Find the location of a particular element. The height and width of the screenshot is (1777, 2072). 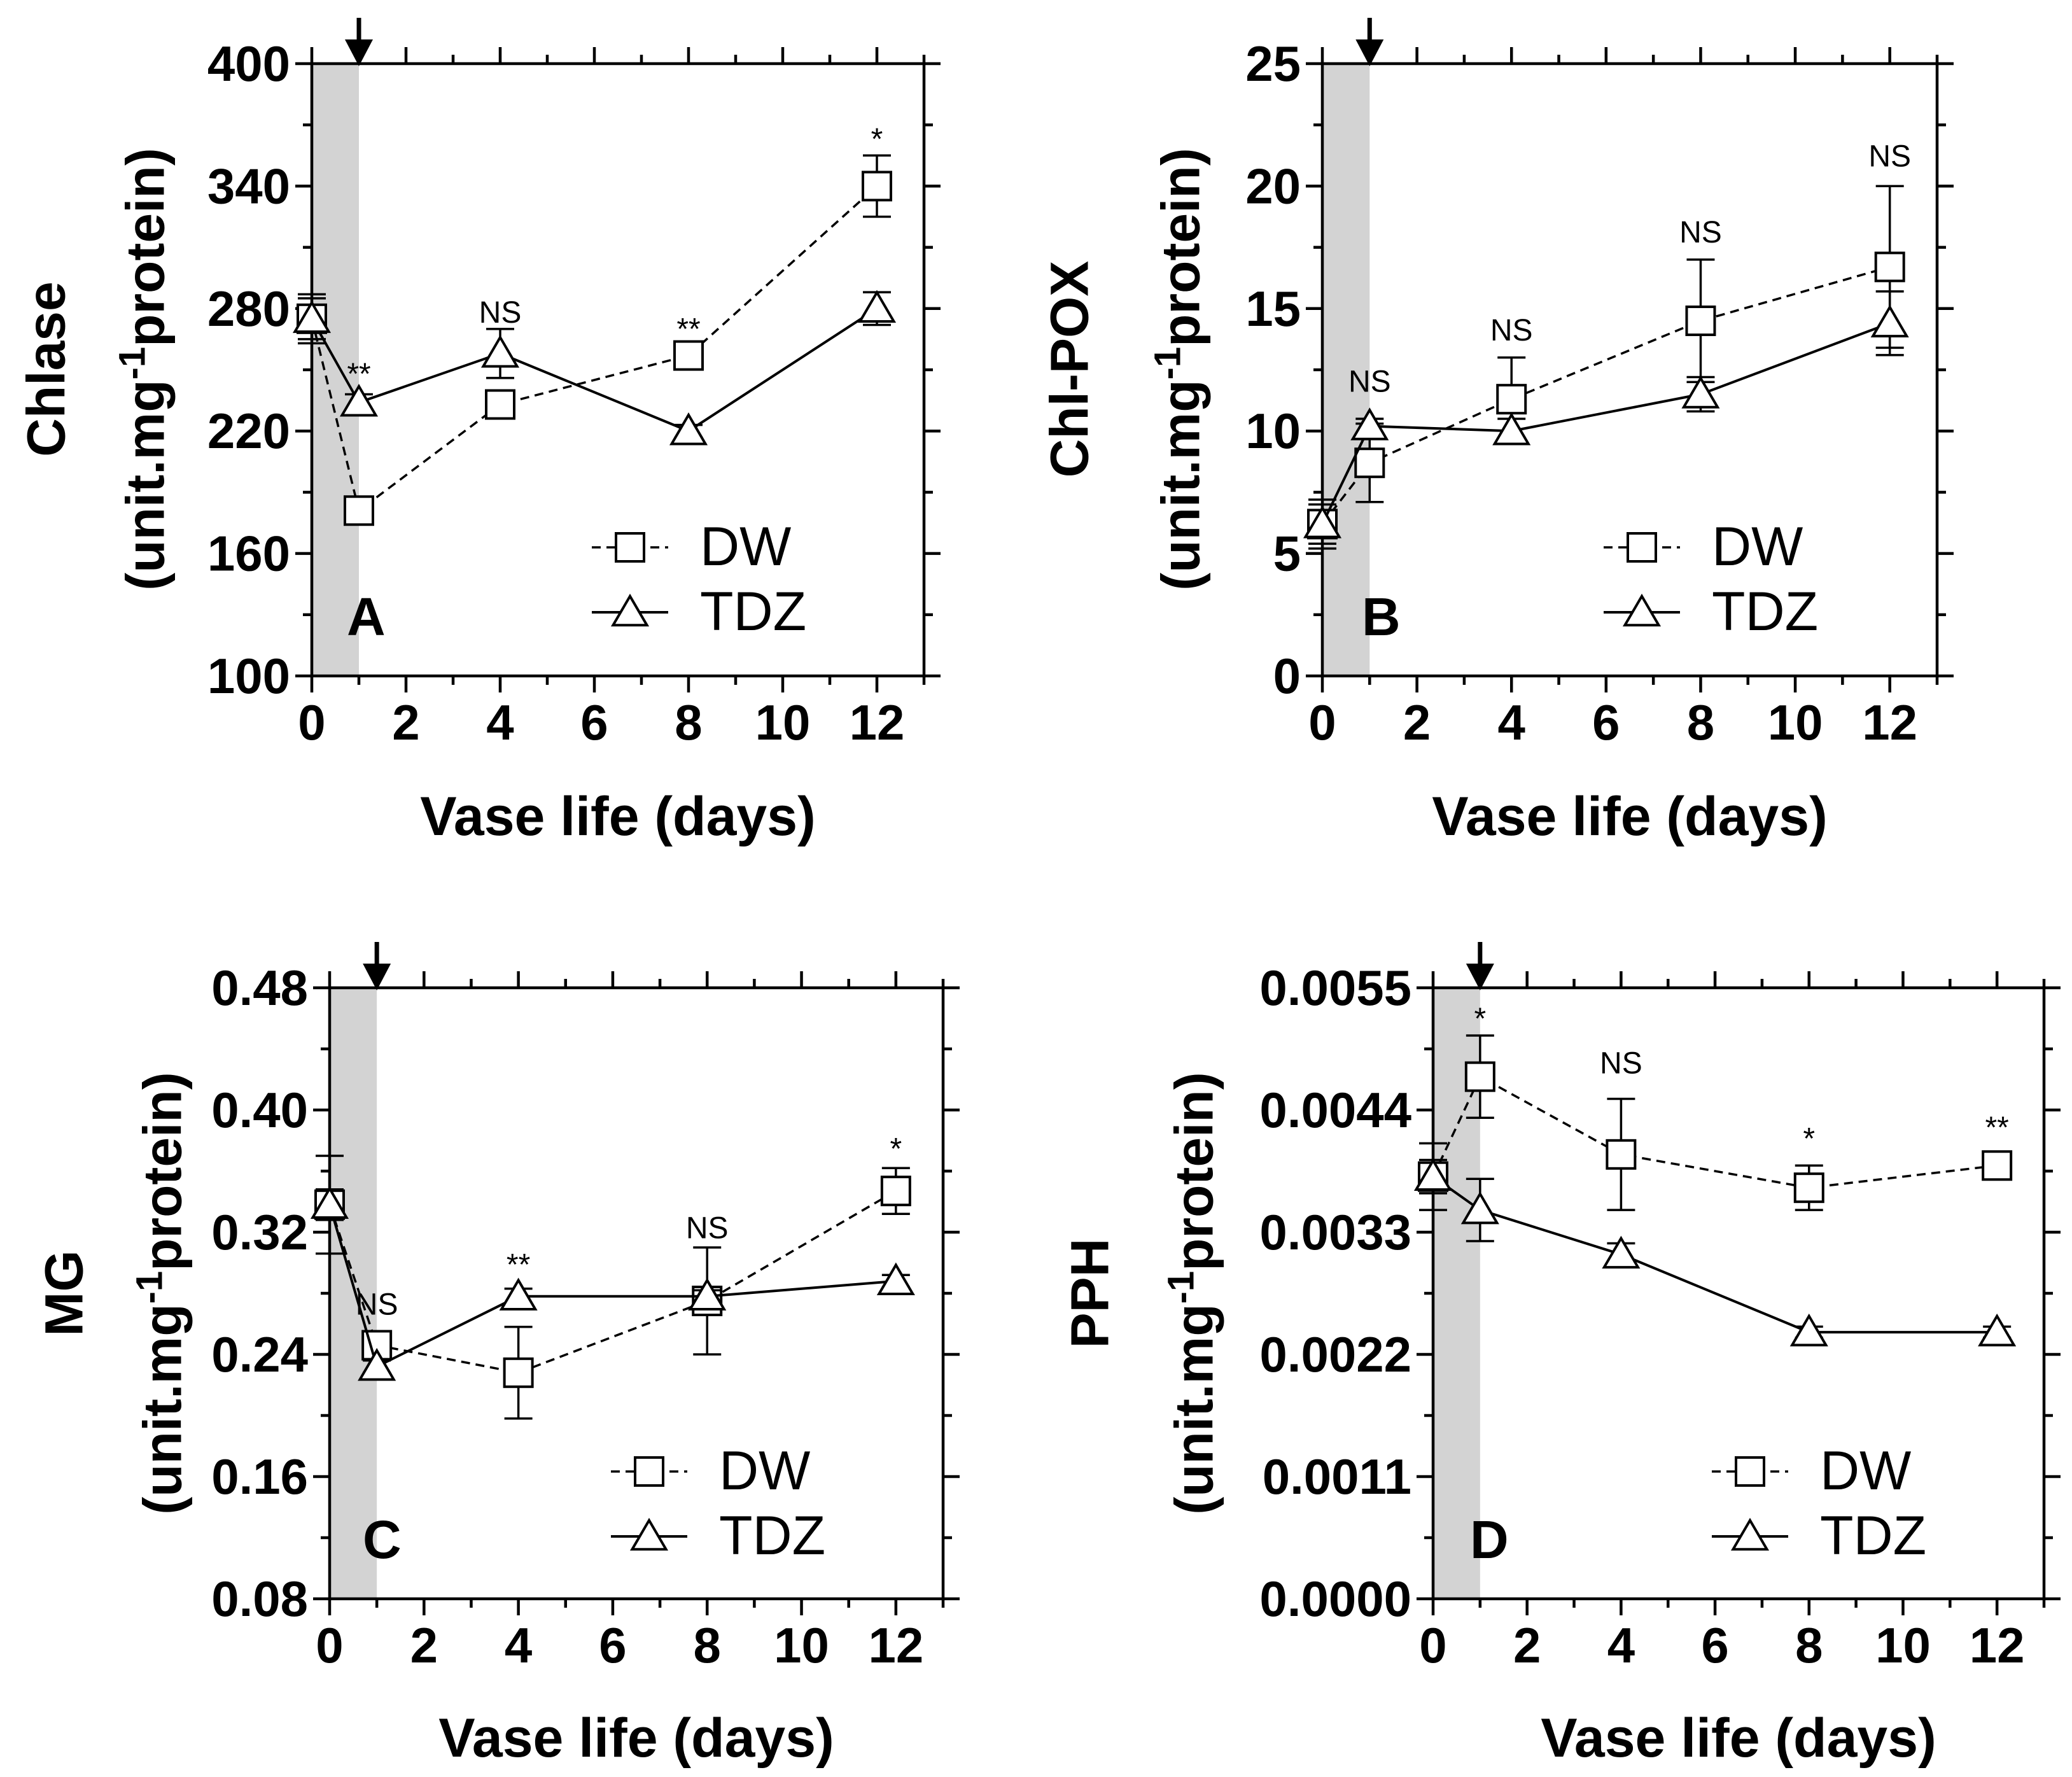

y-tick-label: 340 is located at coordinates (248, 186).